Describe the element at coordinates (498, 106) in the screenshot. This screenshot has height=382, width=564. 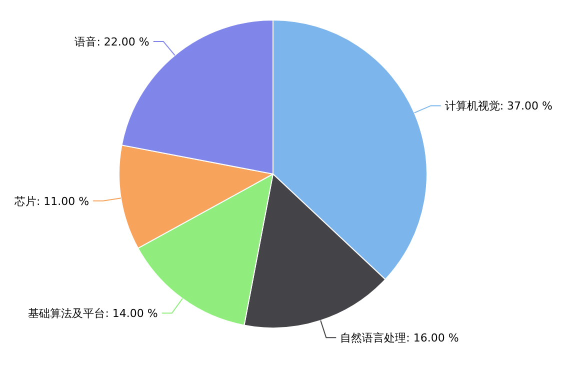
I see `slice-label: 计算机视觉: 37.00 %` at that location.